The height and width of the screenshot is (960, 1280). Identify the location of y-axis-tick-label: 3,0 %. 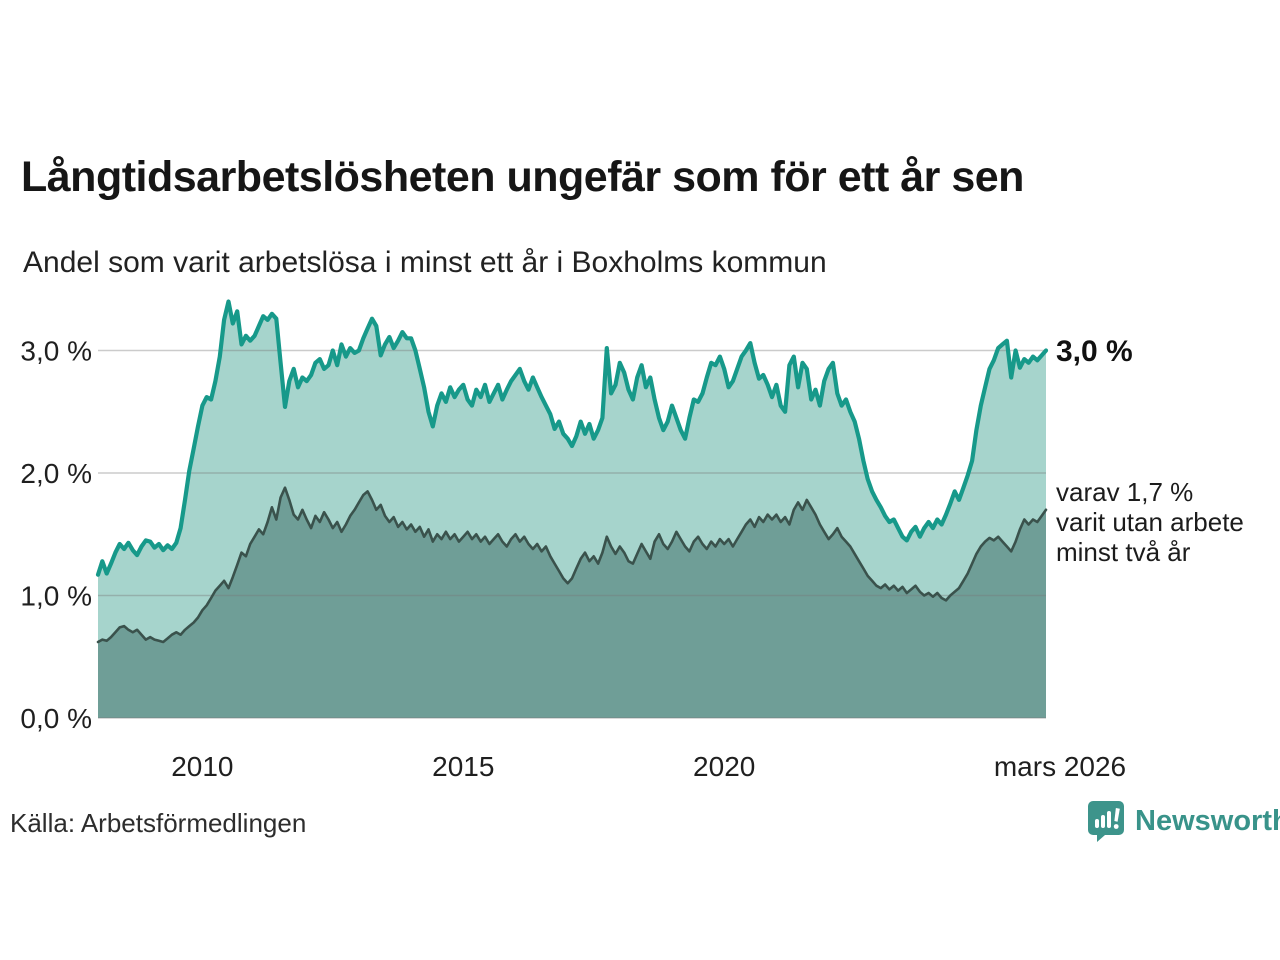
(56, 351).